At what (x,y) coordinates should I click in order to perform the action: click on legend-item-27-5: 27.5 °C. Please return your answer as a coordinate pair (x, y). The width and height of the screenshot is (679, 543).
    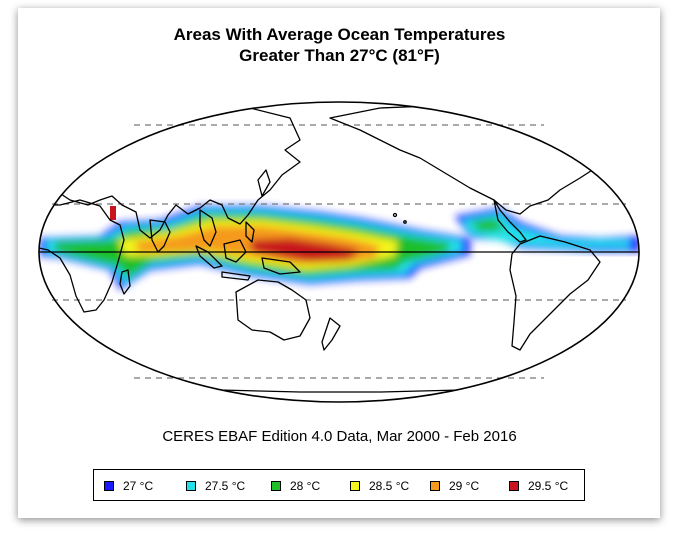
    Looking at the image, I should click on (215, 486).